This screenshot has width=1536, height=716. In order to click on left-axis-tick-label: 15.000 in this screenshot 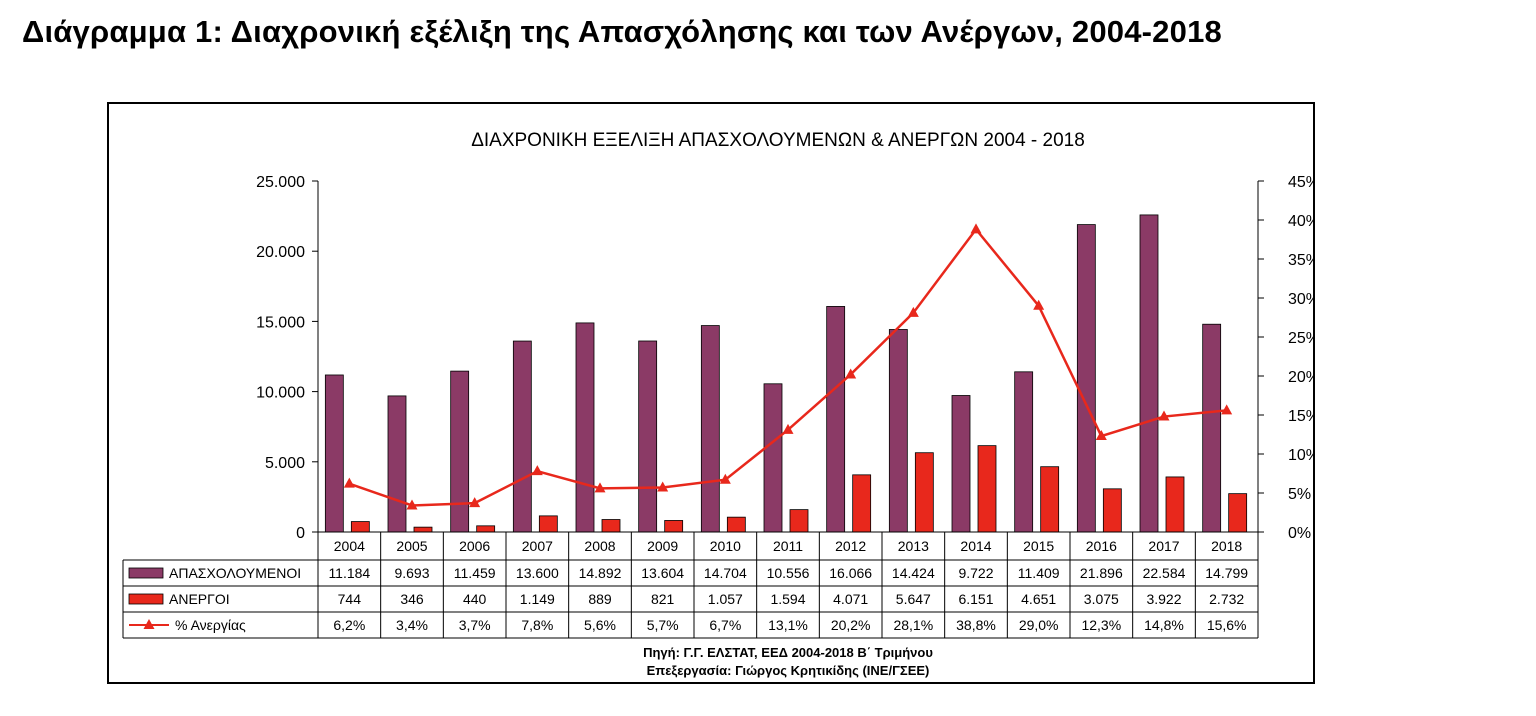, I will do `click(280, 322)`.